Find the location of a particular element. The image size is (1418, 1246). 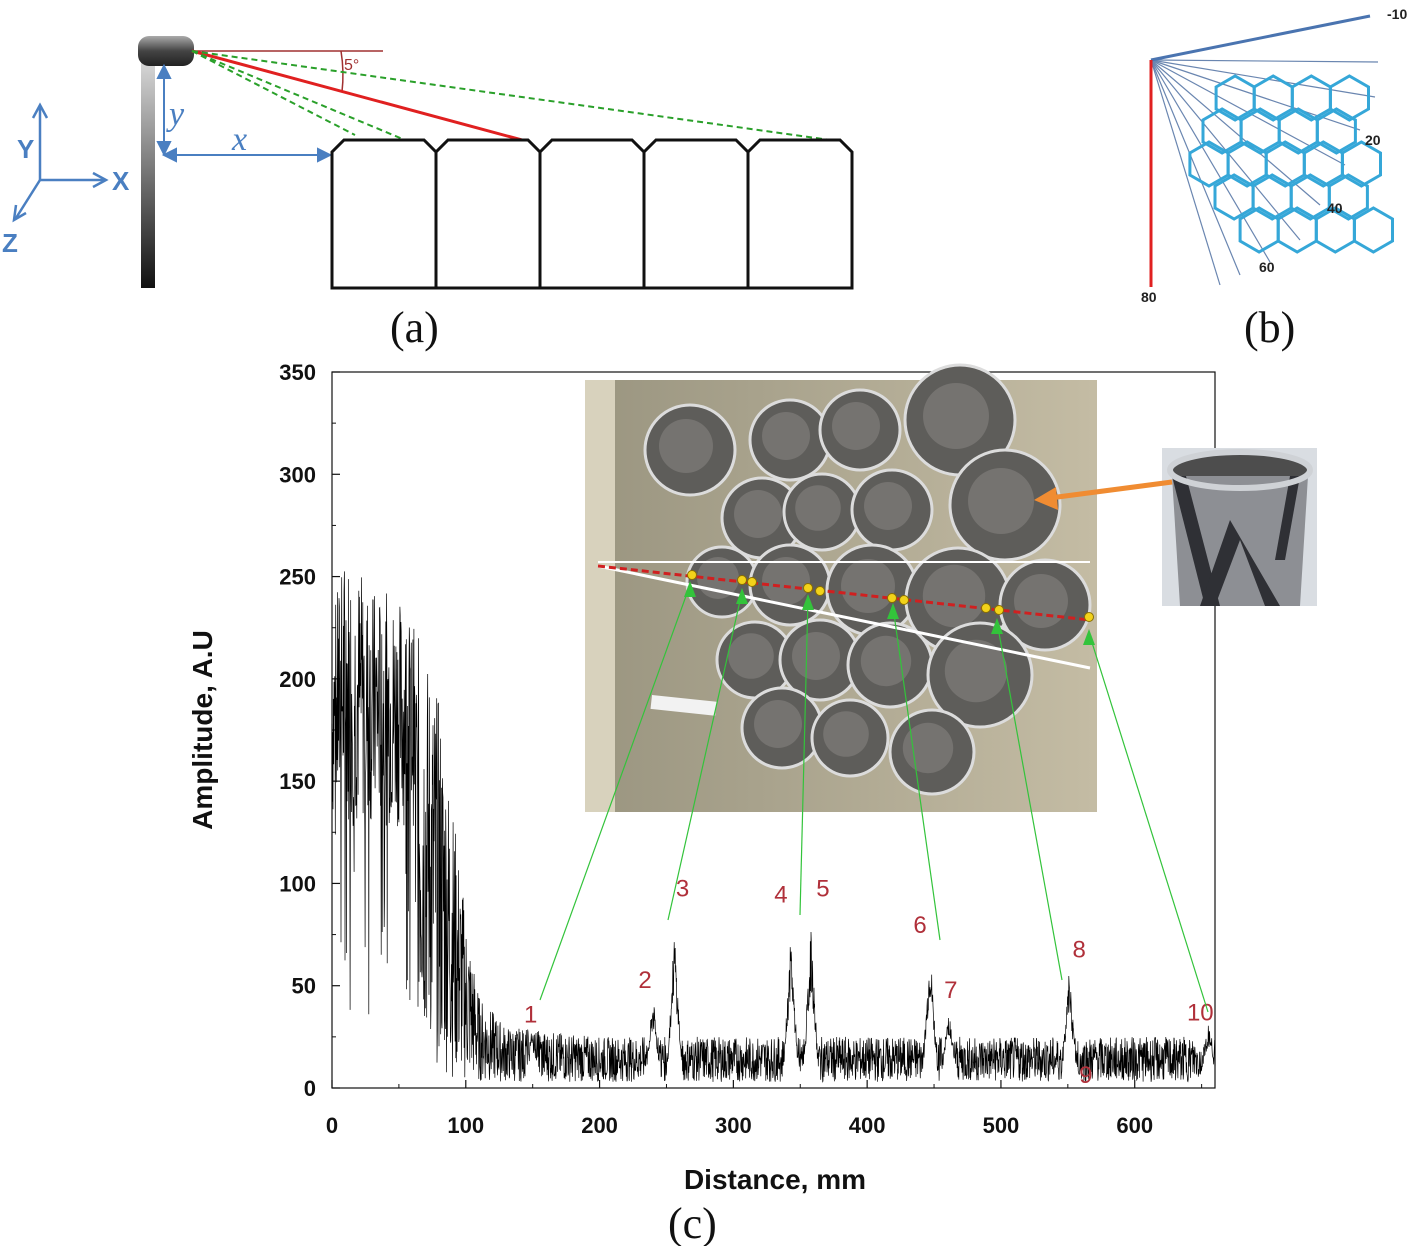

axis-y-label: Y is located at coordinates (25, 149).